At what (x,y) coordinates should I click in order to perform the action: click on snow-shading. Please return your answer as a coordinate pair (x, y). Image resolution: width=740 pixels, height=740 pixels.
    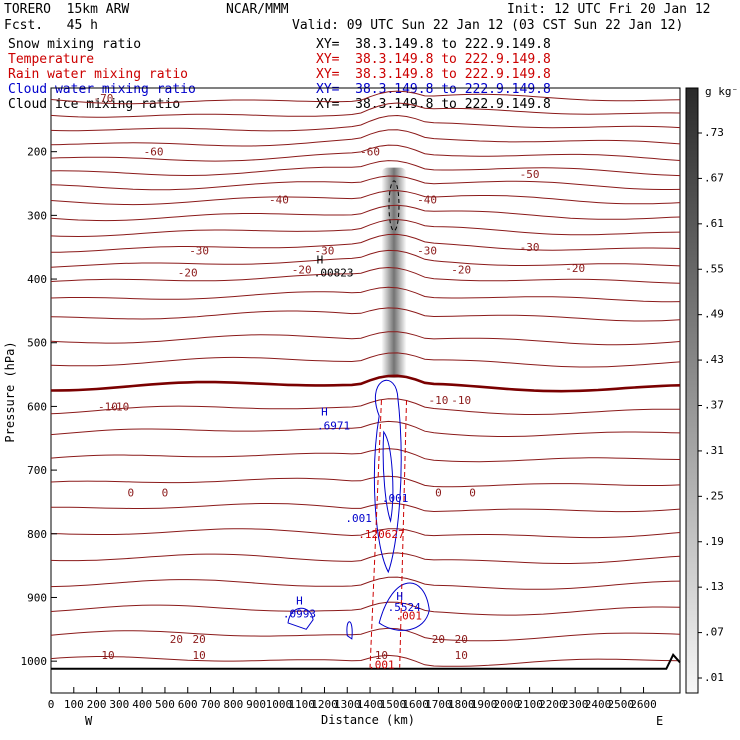
    Looking at the image, I should click on (394, 272).